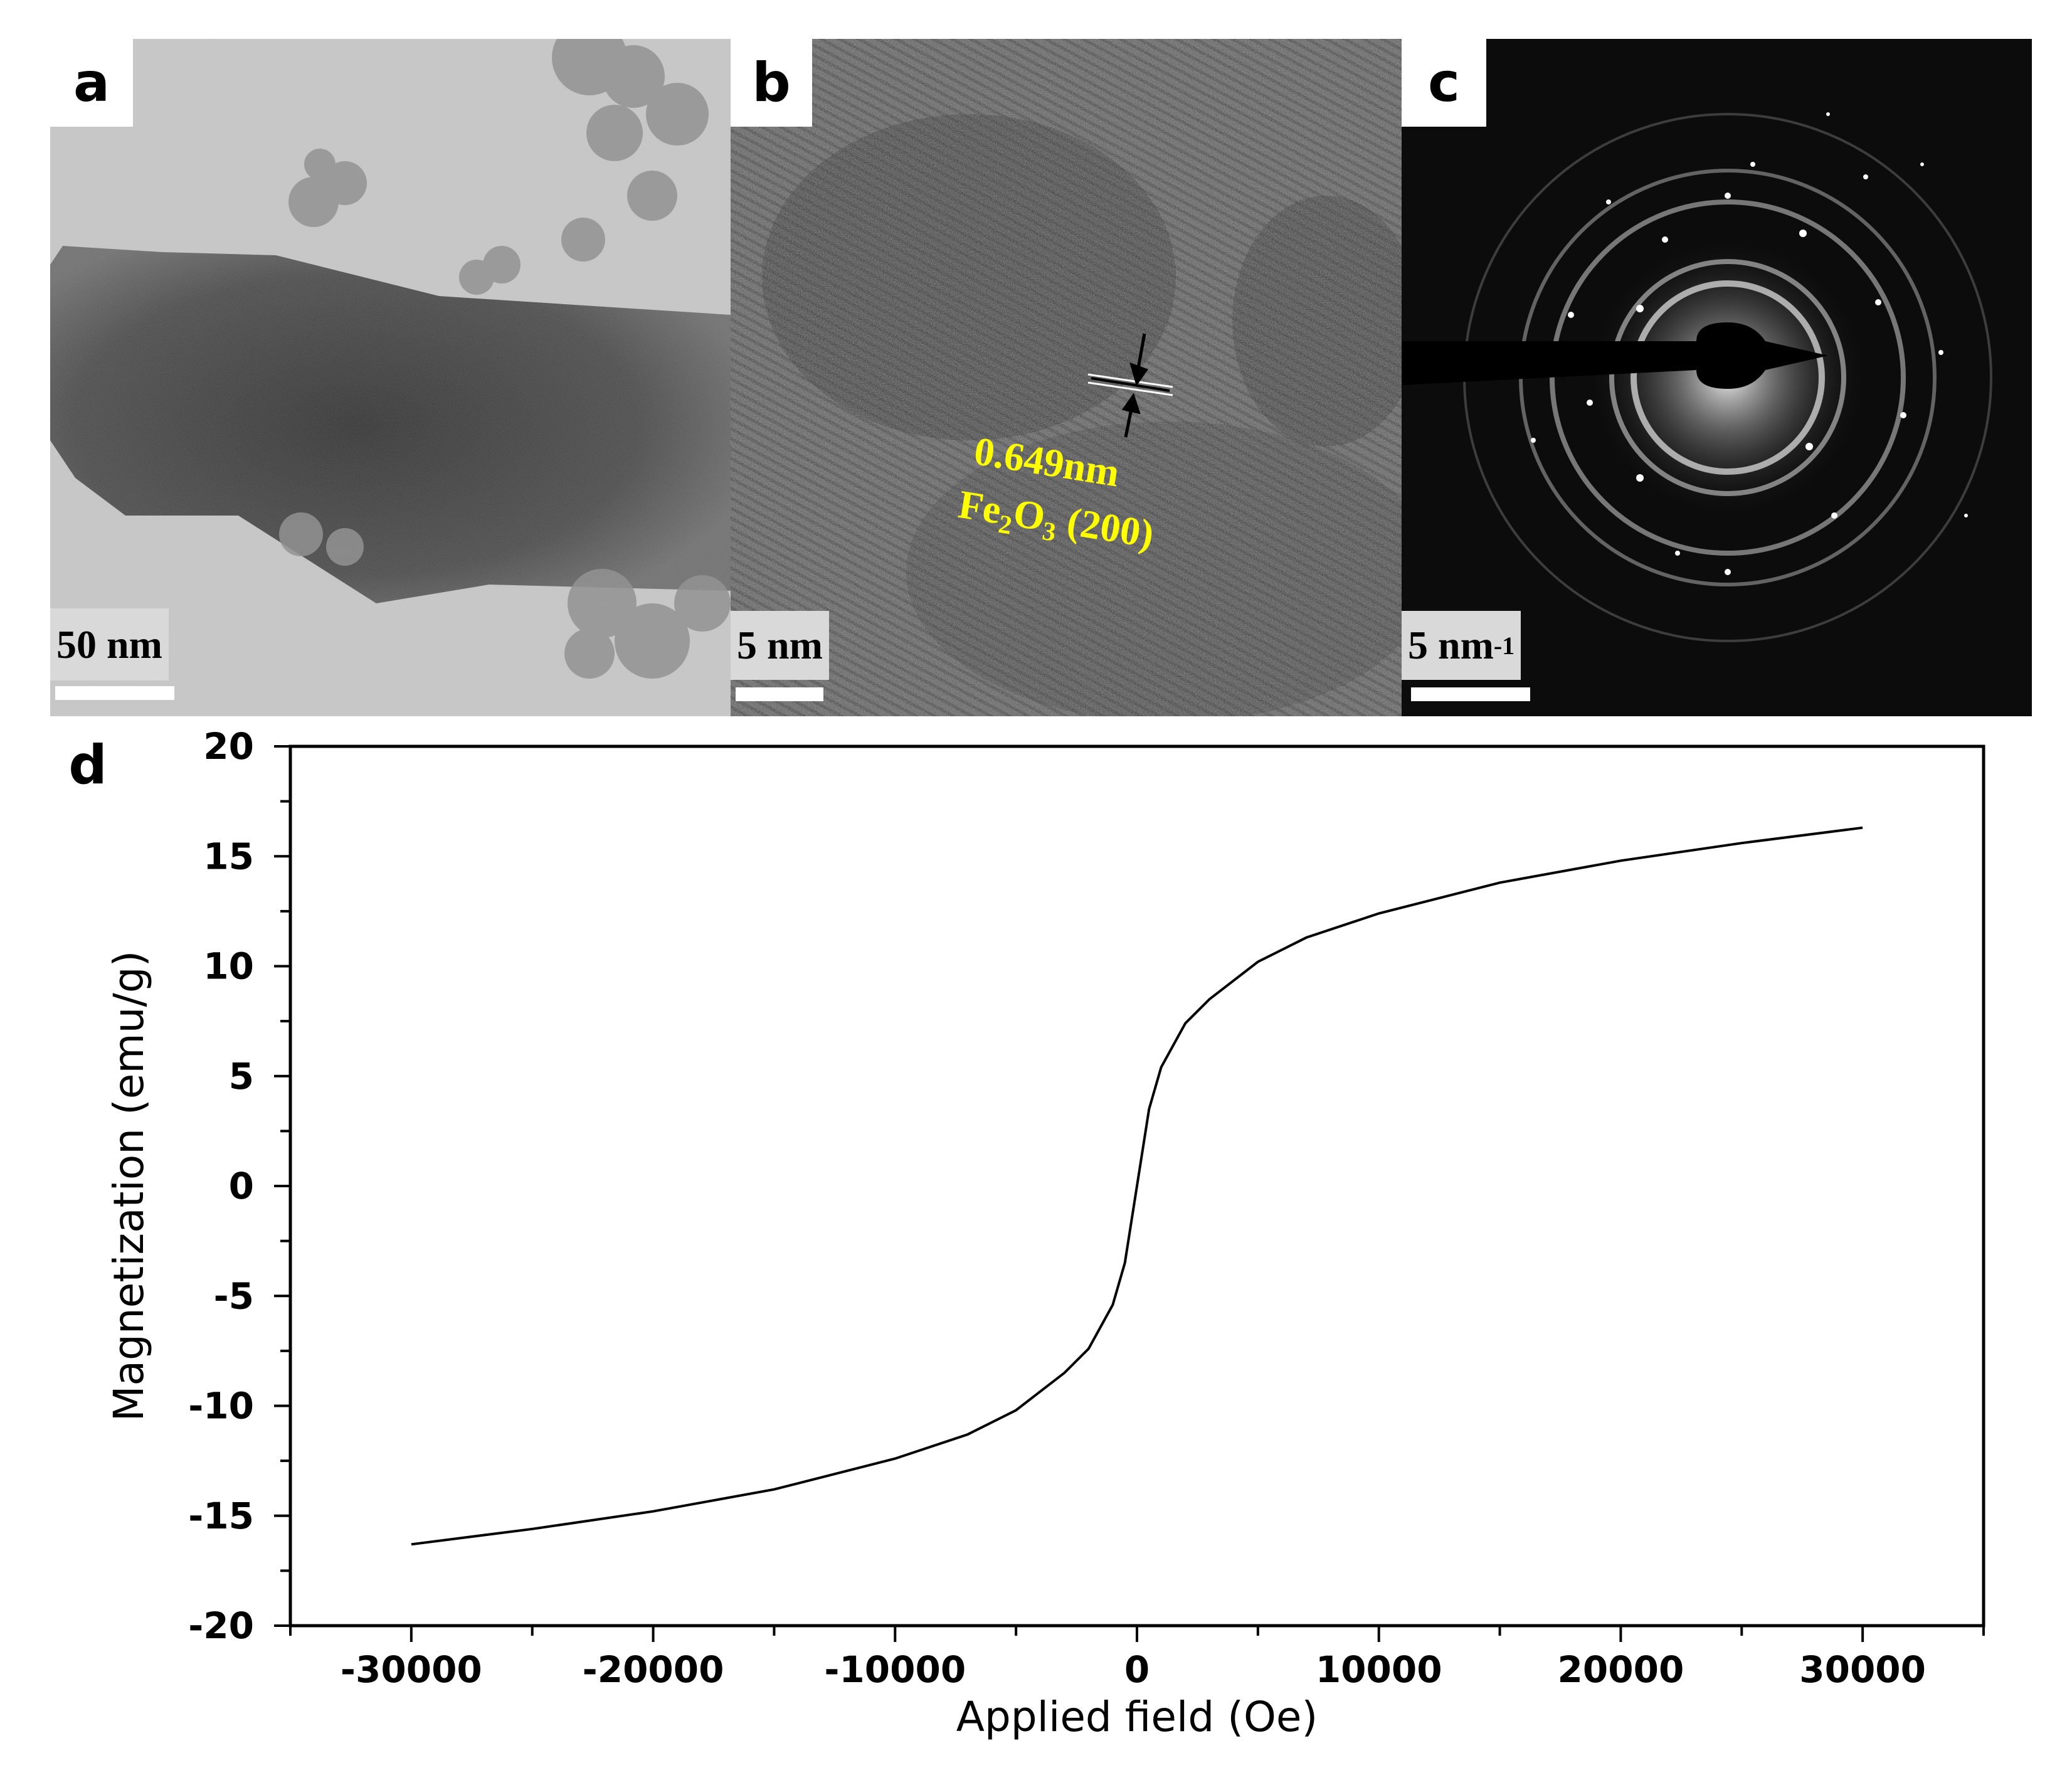  I want to click on lattice-spacing-marker, so click(1130, 385).